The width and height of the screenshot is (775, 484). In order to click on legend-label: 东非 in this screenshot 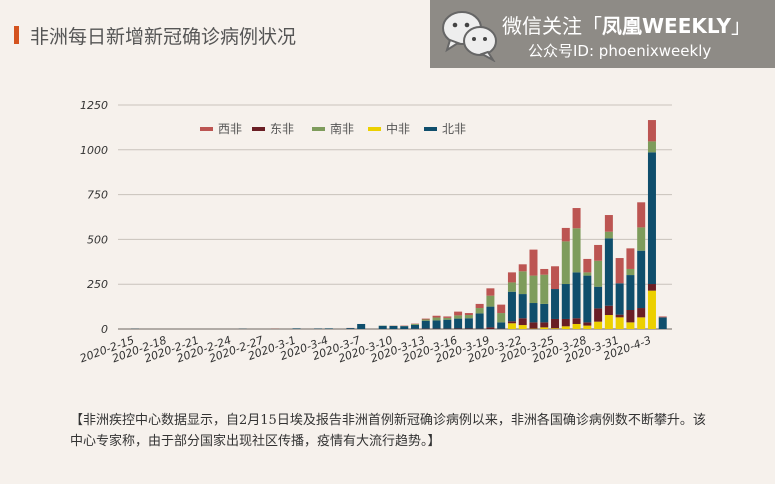, I will do `click(282, 129)`.